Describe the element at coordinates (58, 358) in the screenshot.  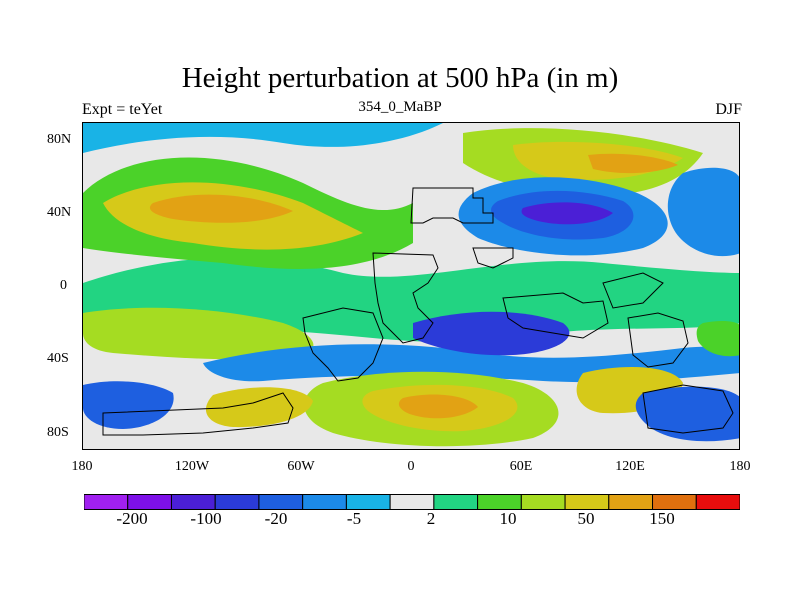
I see `y-tick-label: 40S` at that location.